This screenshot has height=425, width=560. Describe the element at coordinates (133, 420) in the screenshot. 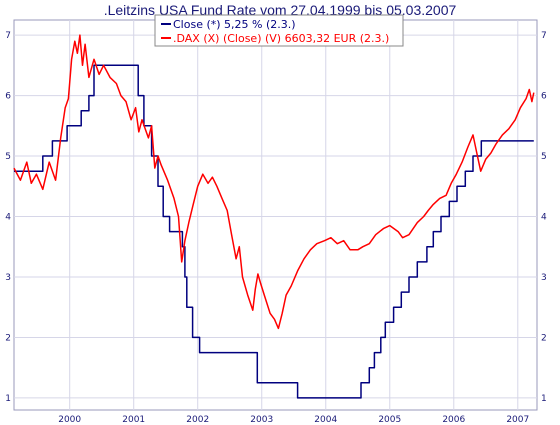

I see `x-tick-label: 2001` at that location.